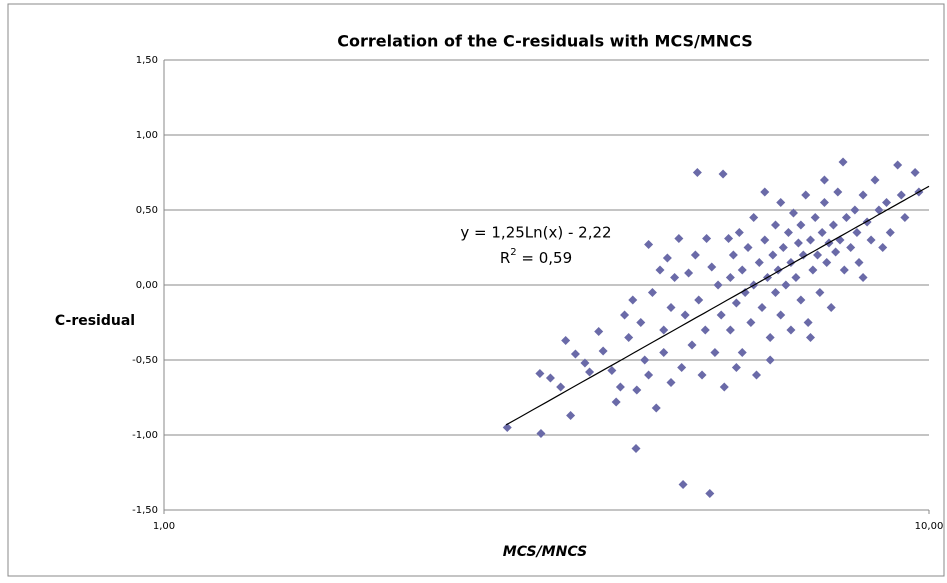  I want to click on r2-label: R, so click(505, 258).